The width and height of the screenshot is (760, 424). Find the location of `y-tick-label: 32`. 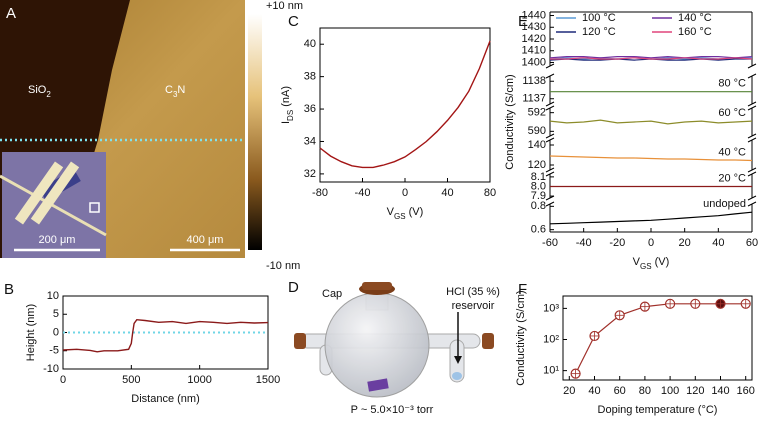

y-tick-label: 32 is located at coordinates (310, 174).